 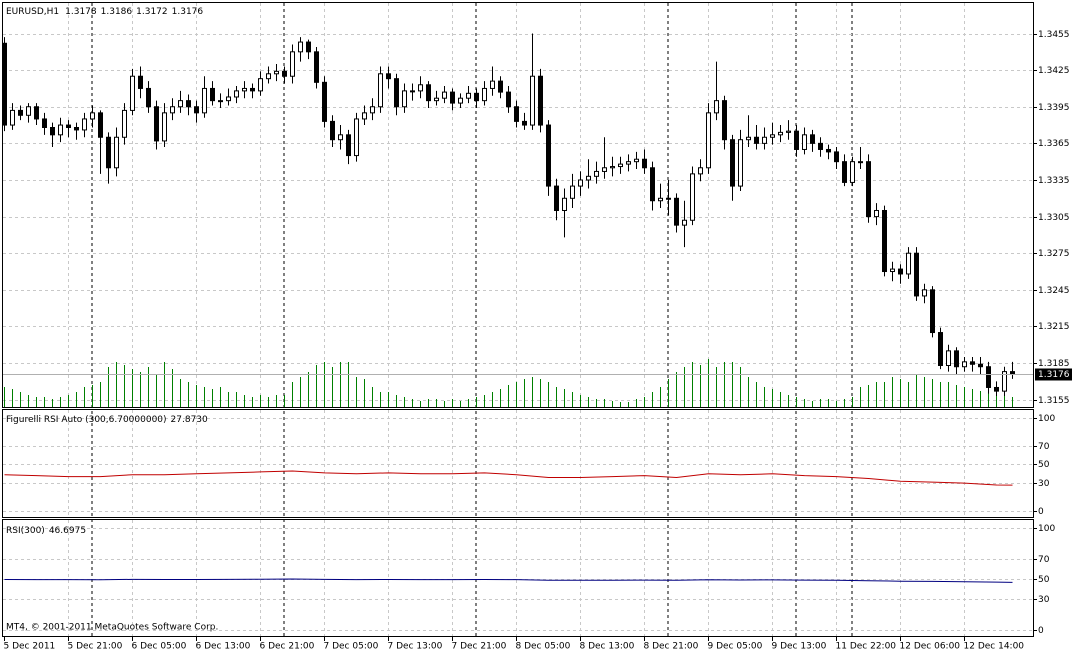 I want to click on y-tick-label: 1.3275, so click(x=1054, y=254).